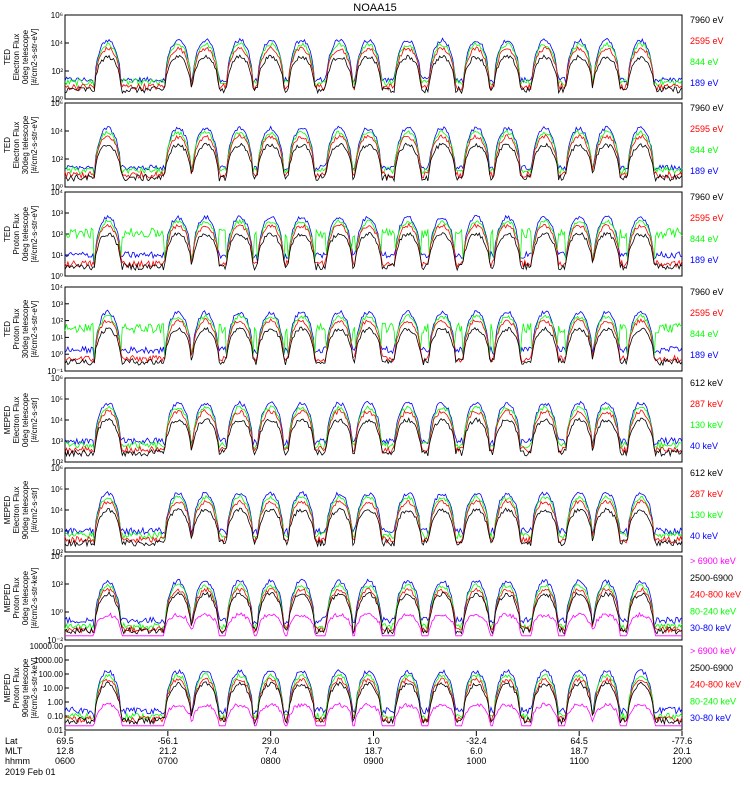 Image resolution: width=750 pixels, height=800 pixels. What do you see at coordinates (476, 741) in the screenshot?
I see `x-tick-label: -32.4` at bounding box center [476, 741].